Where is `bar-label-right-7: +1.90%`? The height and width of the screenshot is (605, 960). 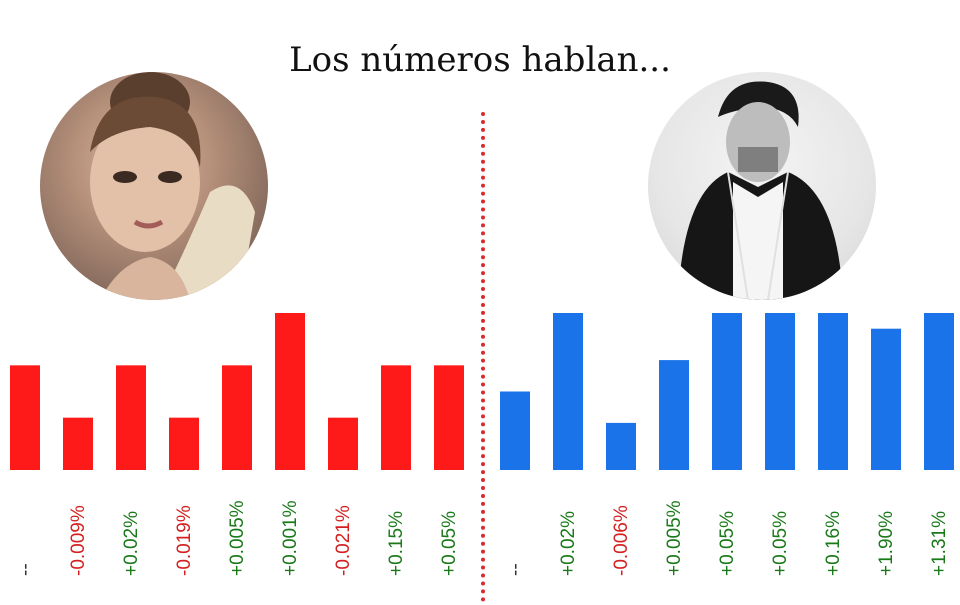
bar-label-right-7: +1.90% is located at coordinates (886, 543).